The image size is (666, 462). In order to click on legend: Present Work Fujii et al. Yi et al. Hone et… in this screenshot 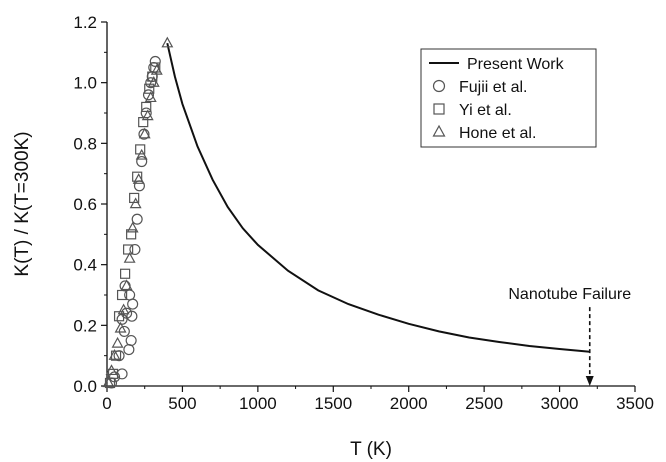, I will do `click(508, 98)`.